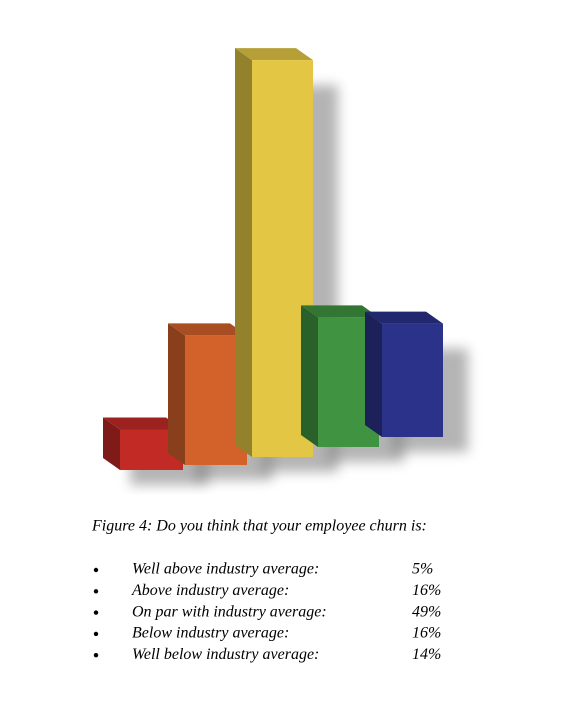  I want to click on category-label: Above industry average:, so click(210, 590).